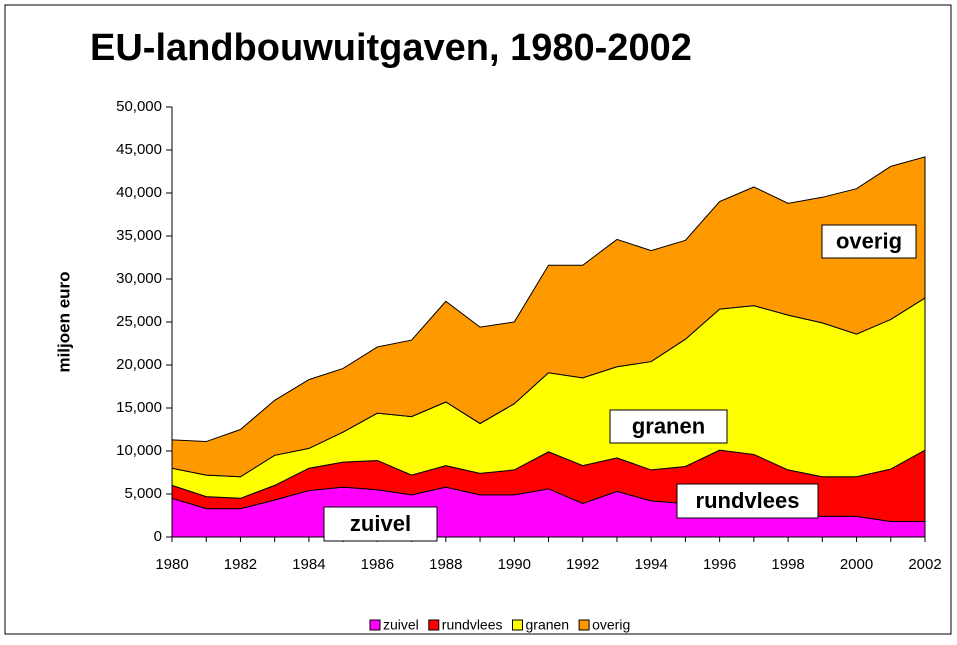 This screenshot has width=957, height=645. I want to click on x-tick-label: 2002, so click(924, 564).